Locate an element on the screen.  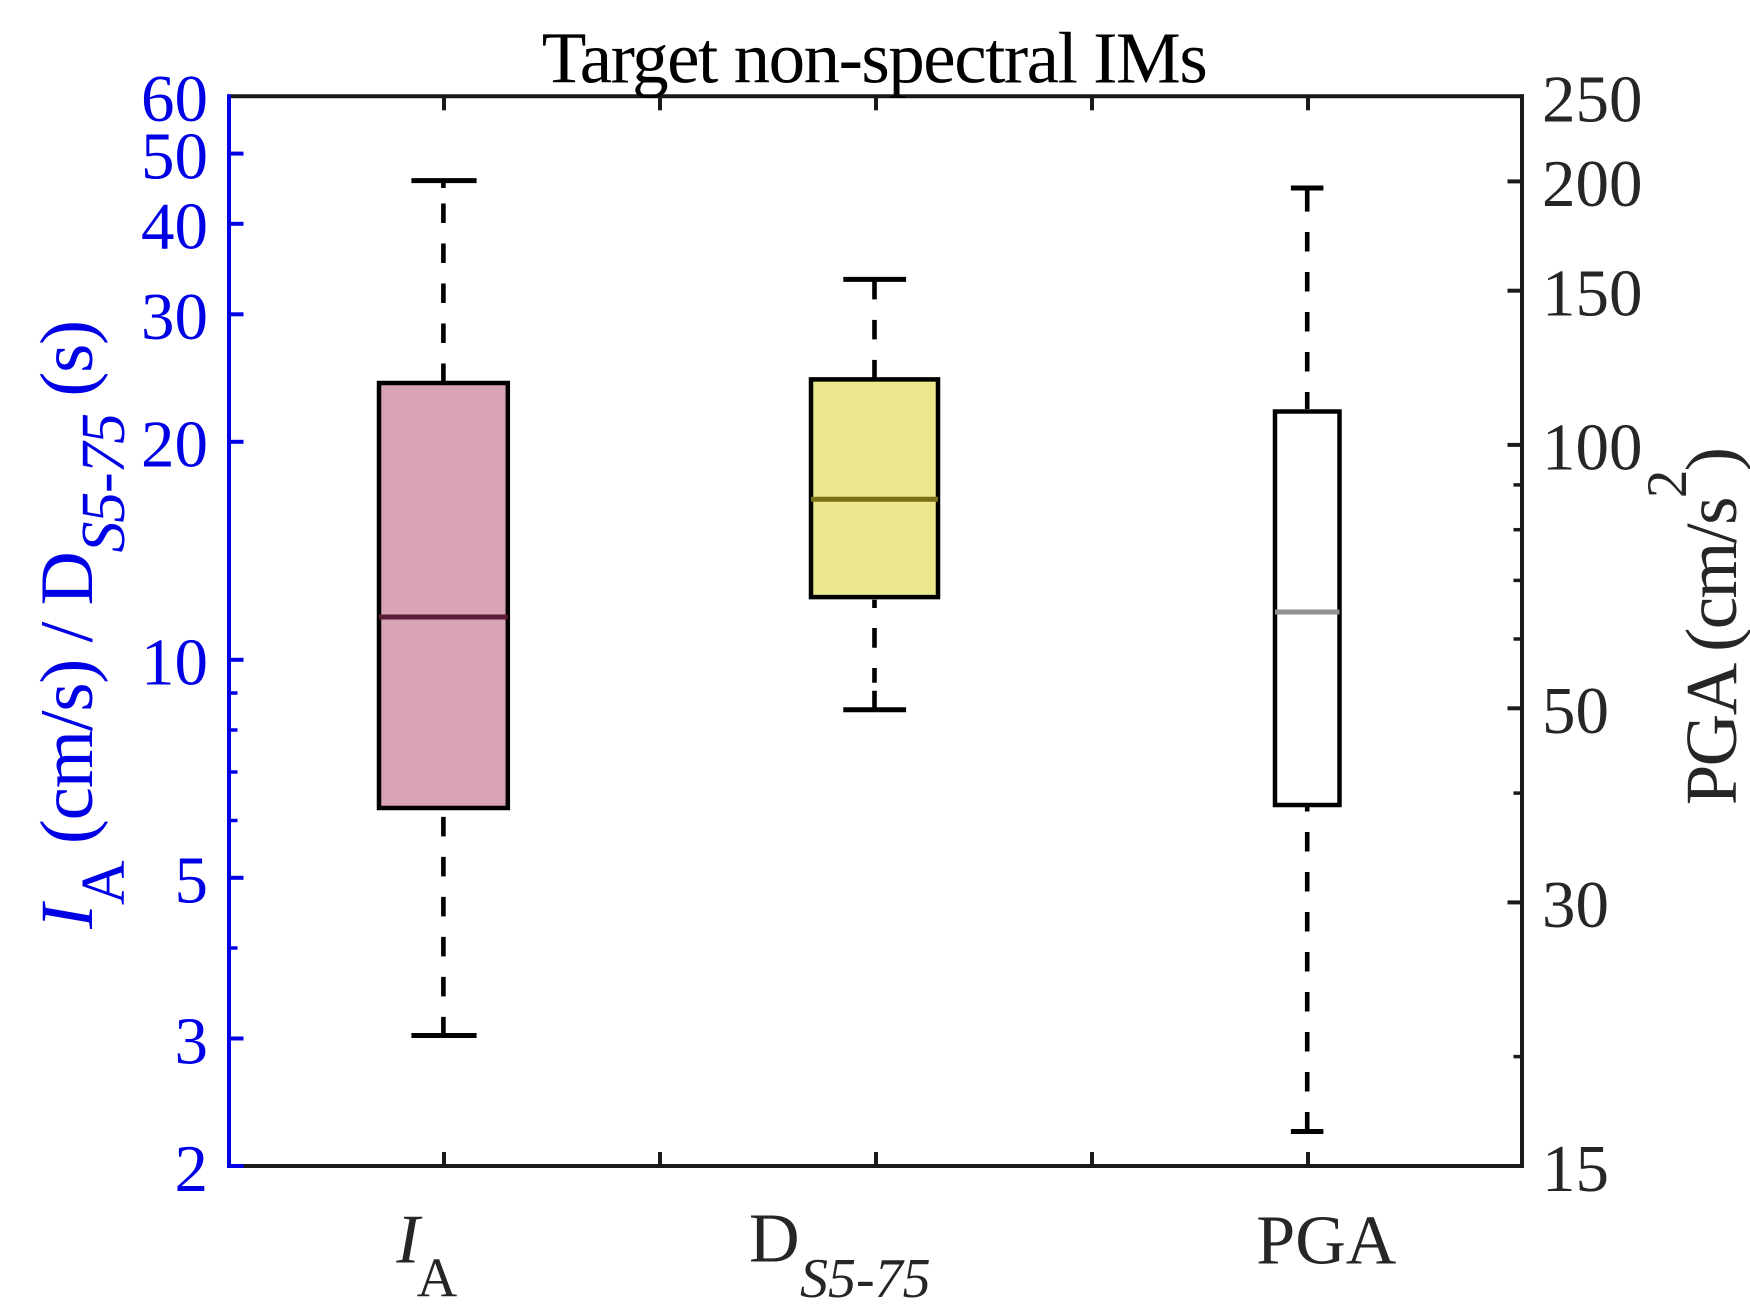
svg-text: A is located at coordinates (437, 1279).